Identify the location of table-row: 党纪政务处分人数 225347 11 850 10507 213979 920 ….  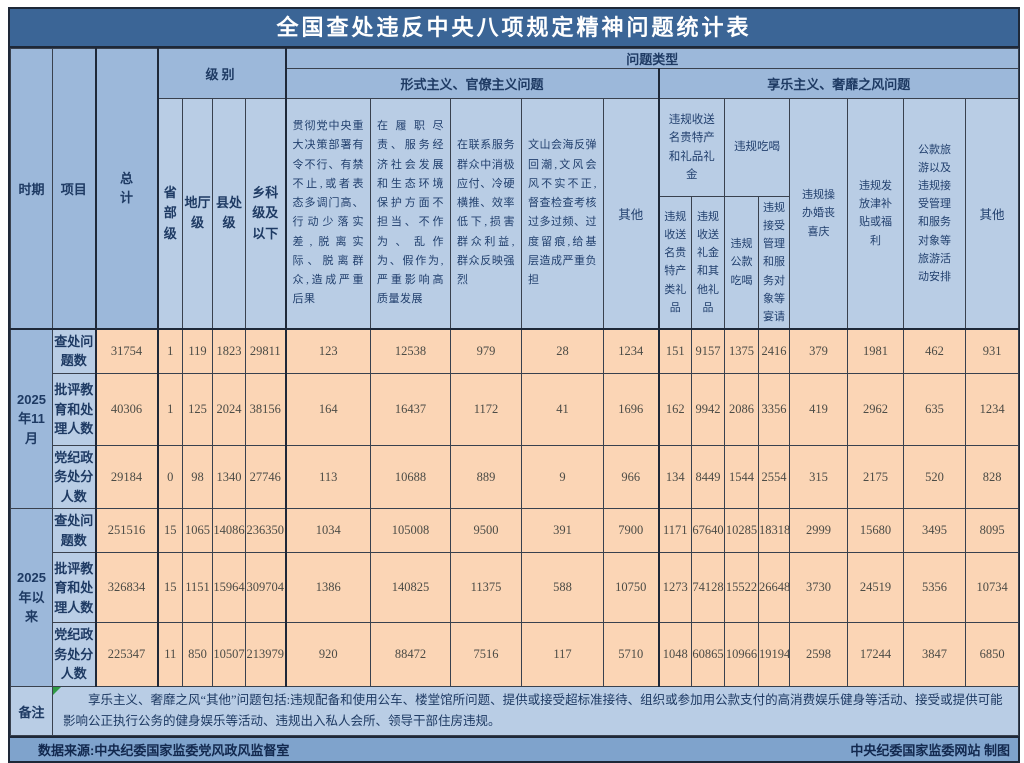
(515, 654).